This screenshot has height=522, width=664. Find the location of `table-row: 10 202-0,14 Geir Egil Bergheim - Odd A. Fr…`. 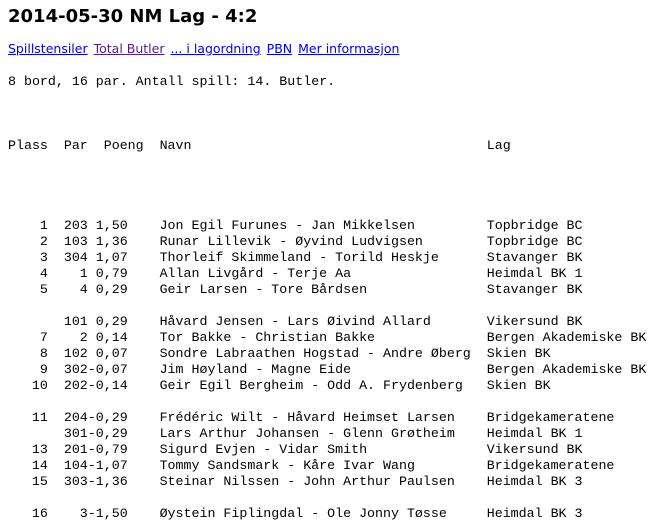

table-row: 10 202-0,14 Geir Egil Bergheim - Odd A. Fr… is located at coordinates (327, 386).